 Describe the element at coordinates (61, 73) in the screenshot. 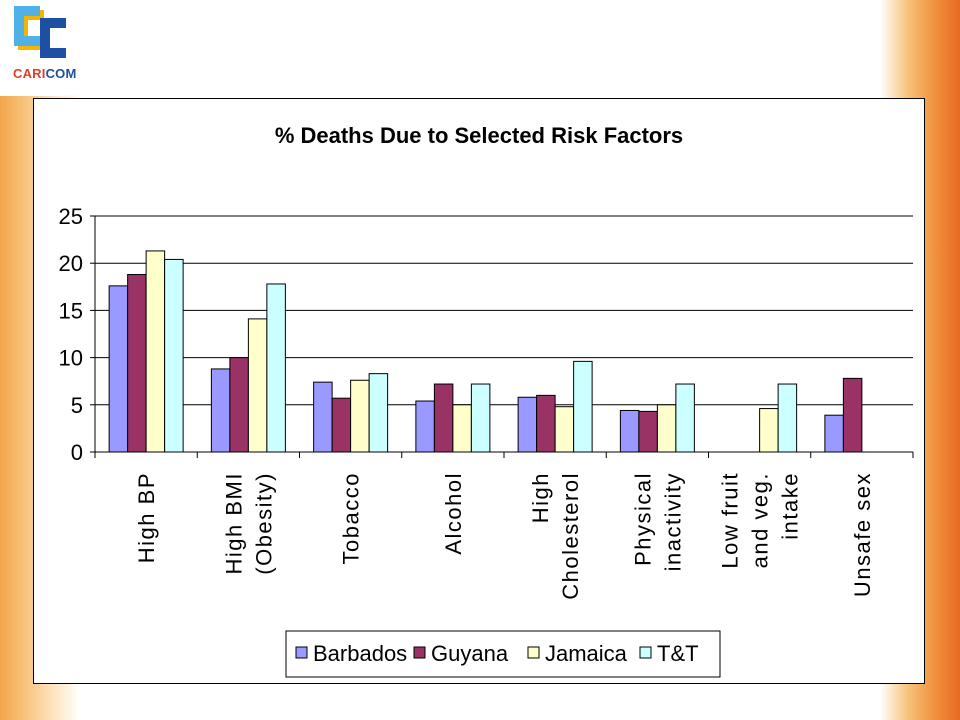

I see `logo-text-com: COM` at that location.